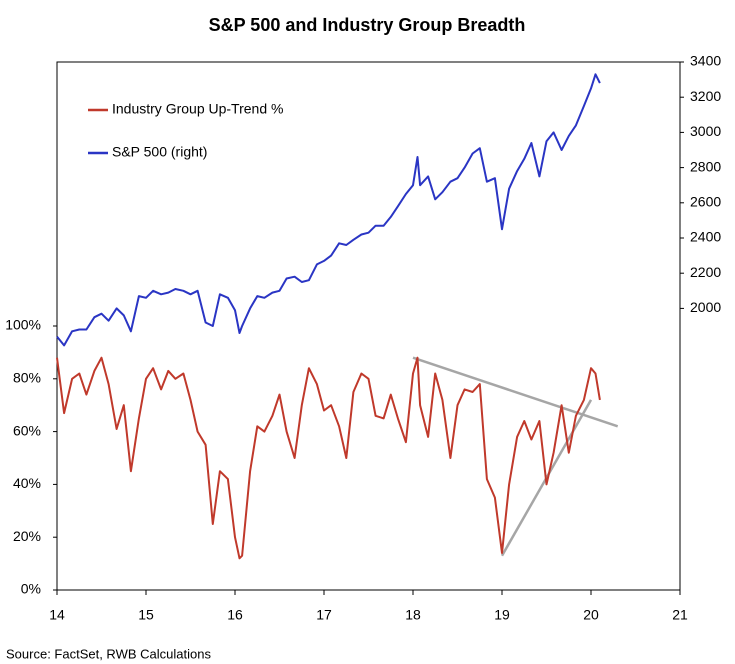  What do you see at coordinates (705, 166) in the screenshot?
I see `y2-tick-label: 2800` at bounding box center [705, 166].